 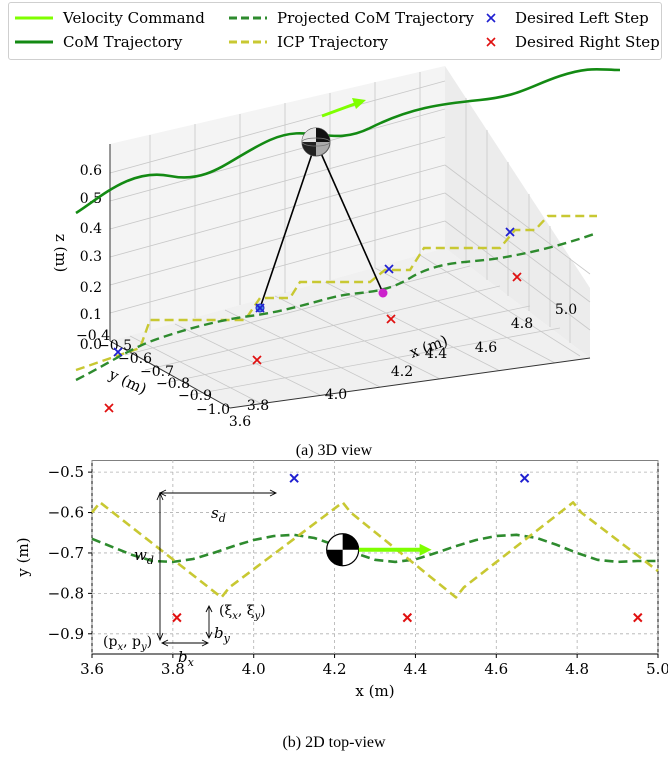 I want to click on y-tick-3d: −0.6, so click(x=135, y=359).